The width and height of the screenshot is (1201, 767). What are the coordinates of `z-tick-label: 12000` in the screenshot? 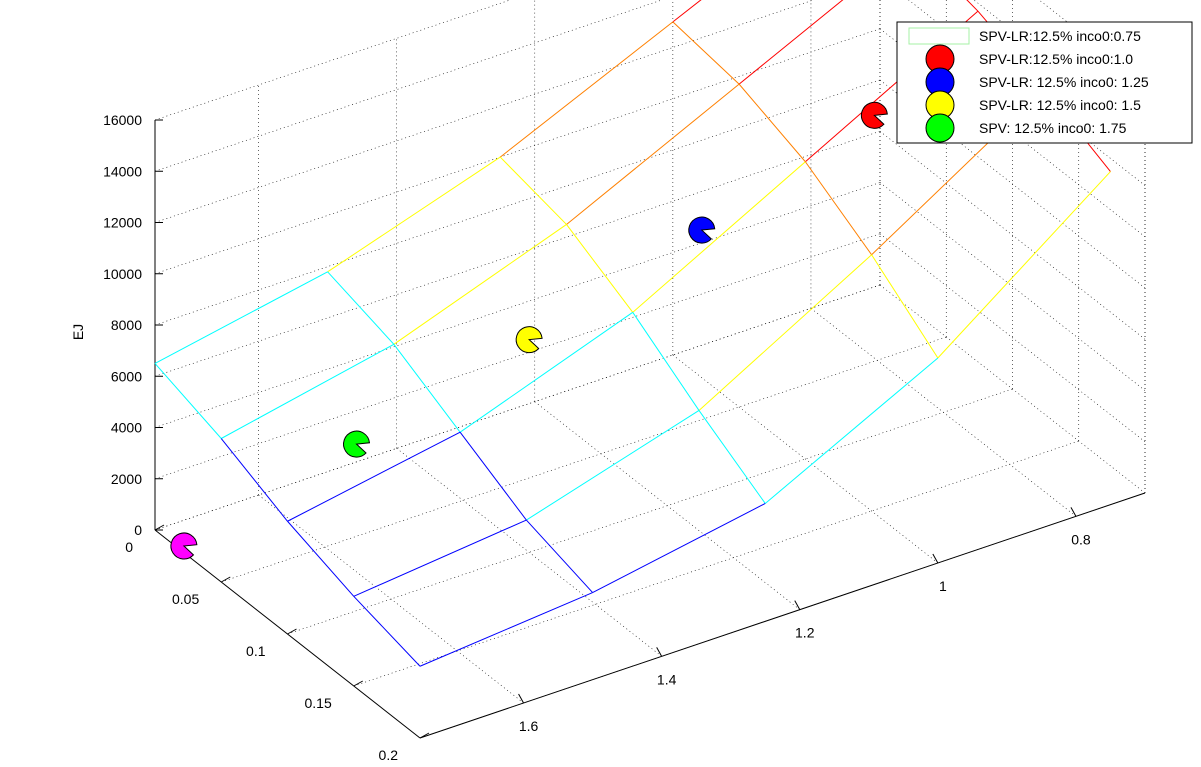 It's located at (122, 223).